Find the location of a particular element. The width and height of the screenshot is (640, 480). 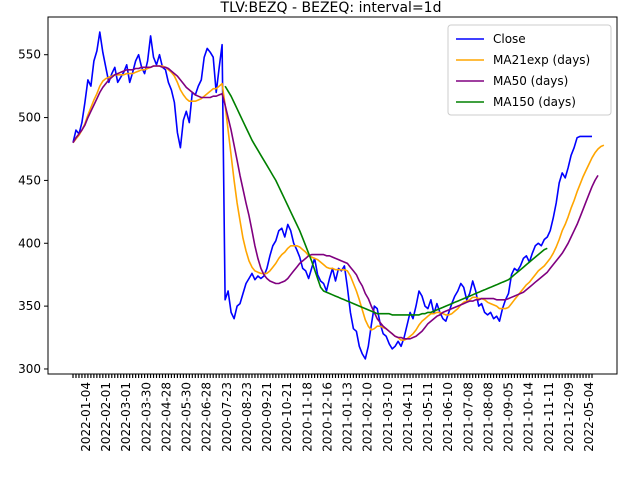

x-tick-label: 2021-09-05 is located at coordinates (509, 417).